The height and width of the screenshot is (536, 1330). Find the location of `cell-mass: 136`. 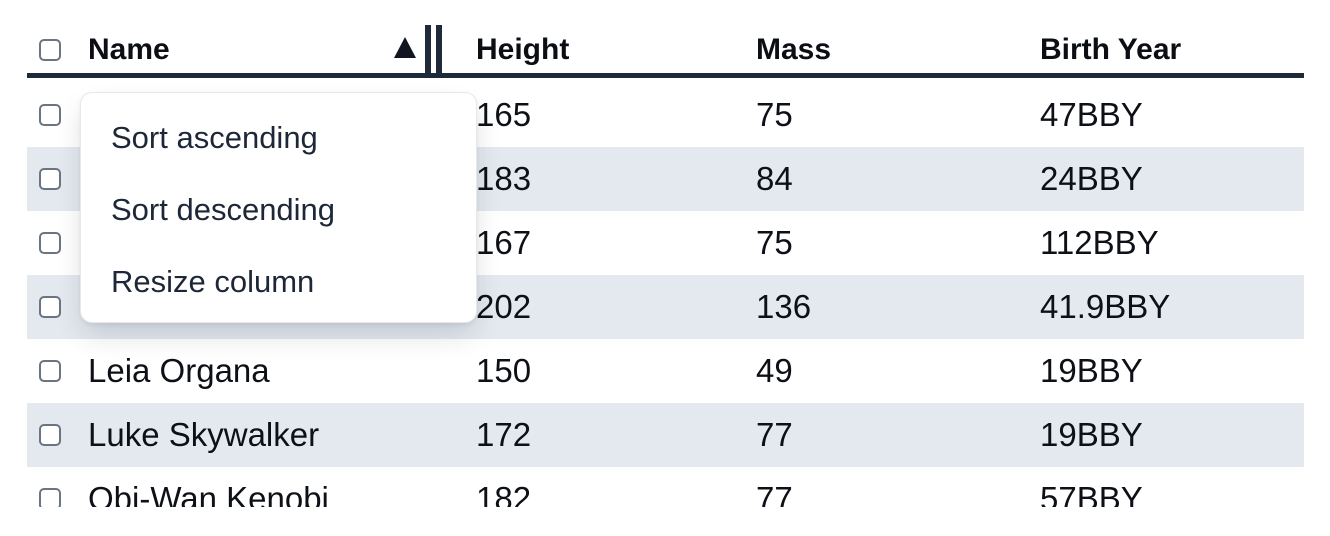

cell-mass: 136 is located at coordinates (784, 306).